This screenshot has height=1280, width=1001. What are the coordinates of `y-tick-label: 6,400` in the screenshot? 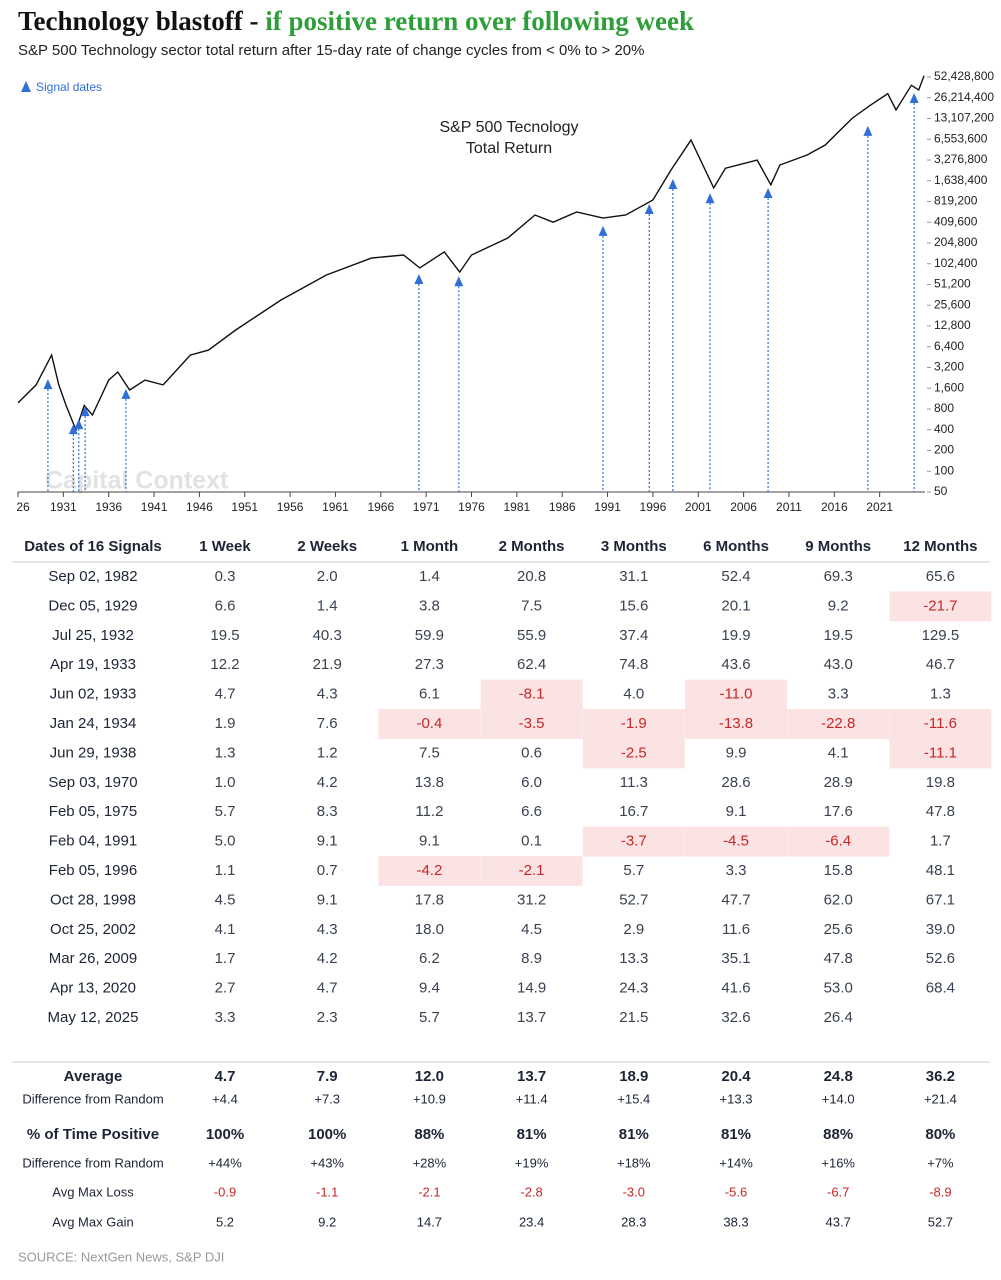 It's located at (949, 346).